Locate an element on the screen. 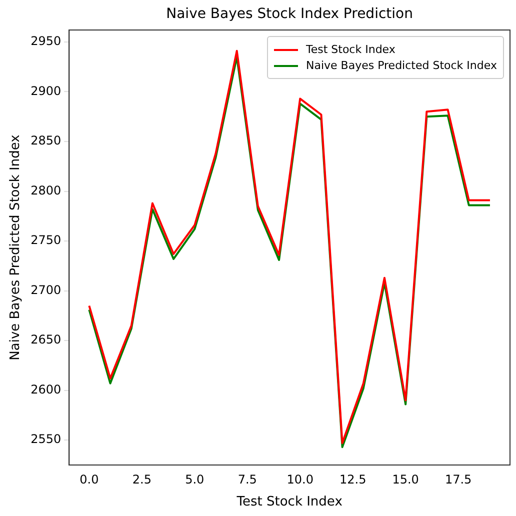  y-tick-label: 2900 is located at coordinates (46, 91).